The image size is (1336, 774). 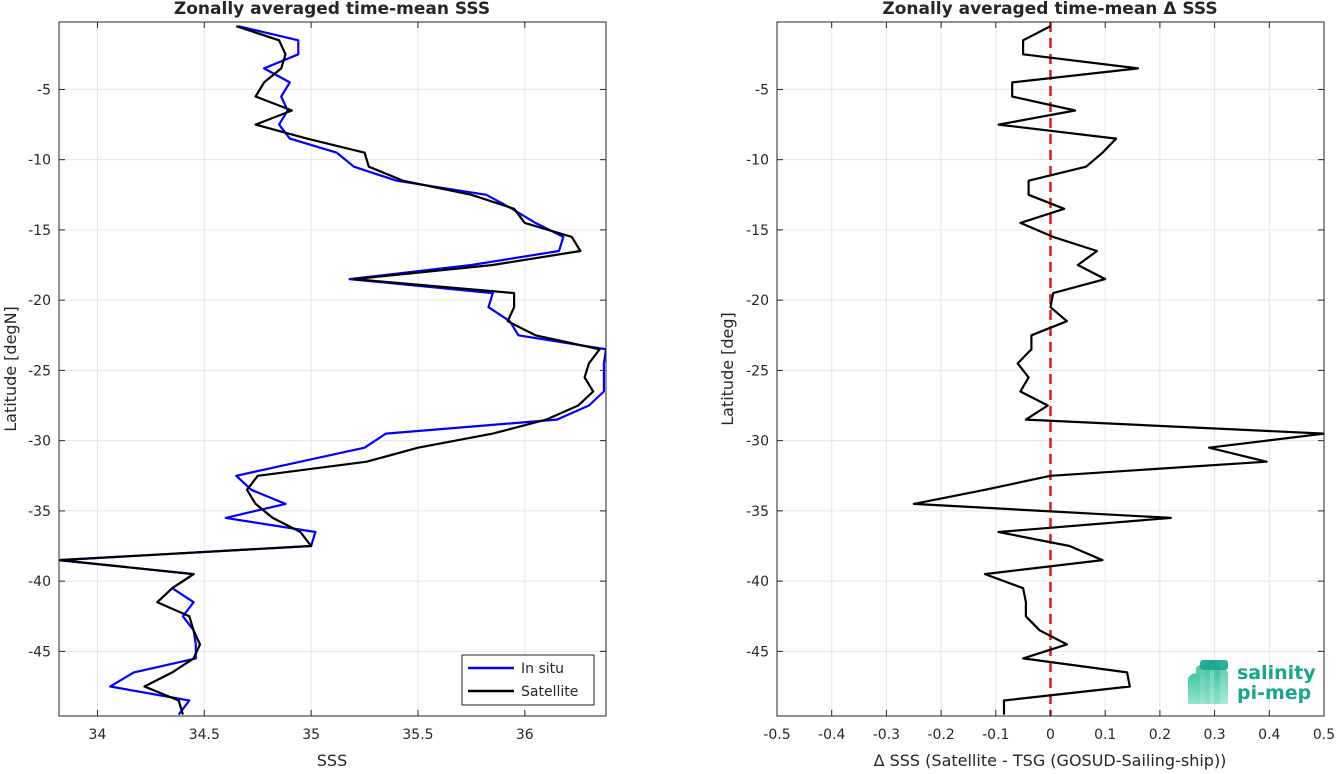 What do you see at coordinates (39, 582) in the screenshot?
I see `sss-y-tick-label: -40` at bounding box center [39, 582].